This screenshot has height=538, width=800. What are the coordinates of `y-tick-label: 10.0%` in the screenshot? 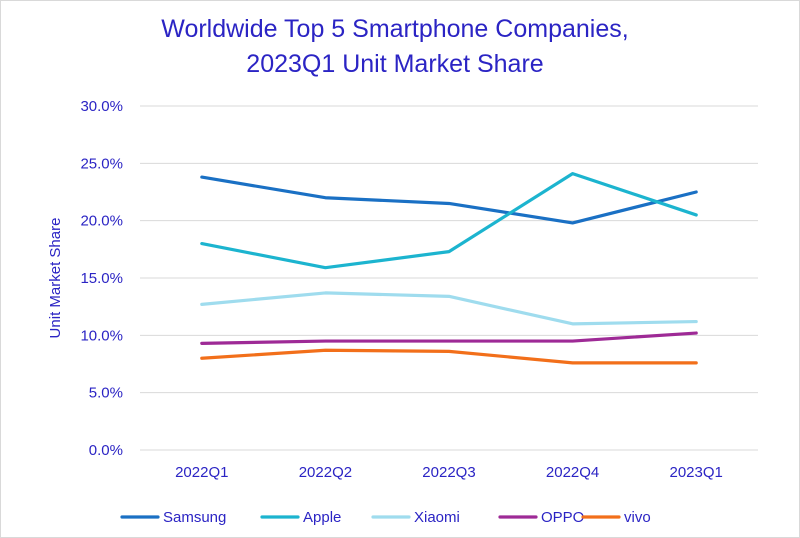 It's located at (101, 335).